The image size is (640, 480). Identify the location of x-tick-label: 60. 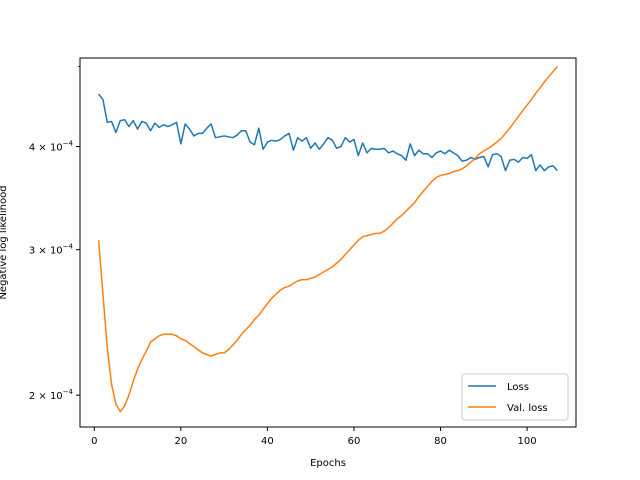
(354, 441).